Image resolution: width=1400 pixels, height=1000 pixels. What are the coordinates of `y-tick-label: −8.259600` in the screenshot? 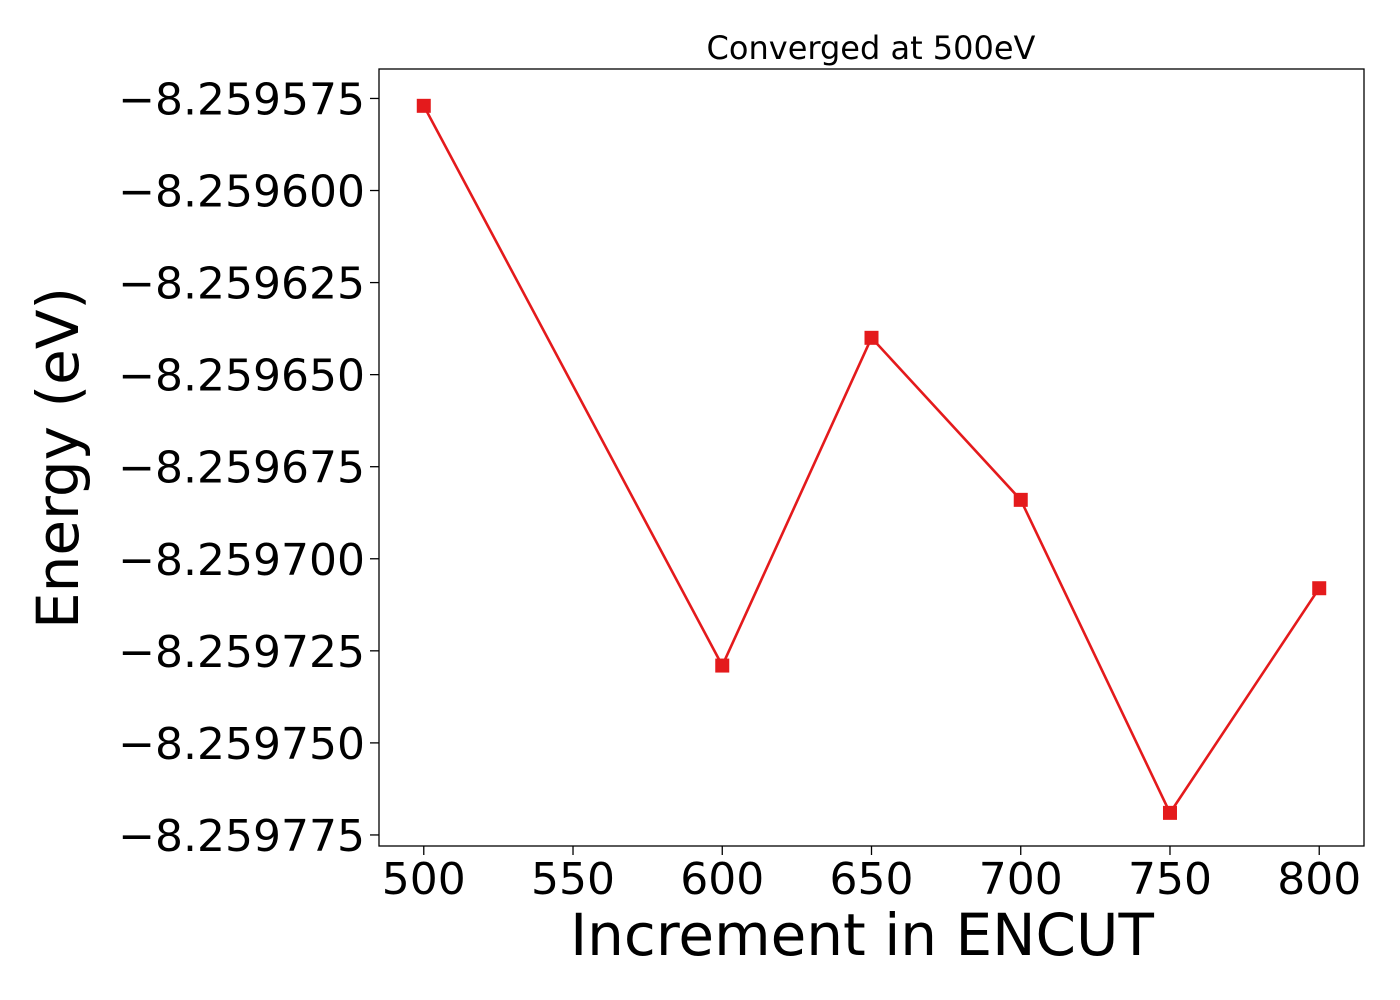 It's located at (241, 192).